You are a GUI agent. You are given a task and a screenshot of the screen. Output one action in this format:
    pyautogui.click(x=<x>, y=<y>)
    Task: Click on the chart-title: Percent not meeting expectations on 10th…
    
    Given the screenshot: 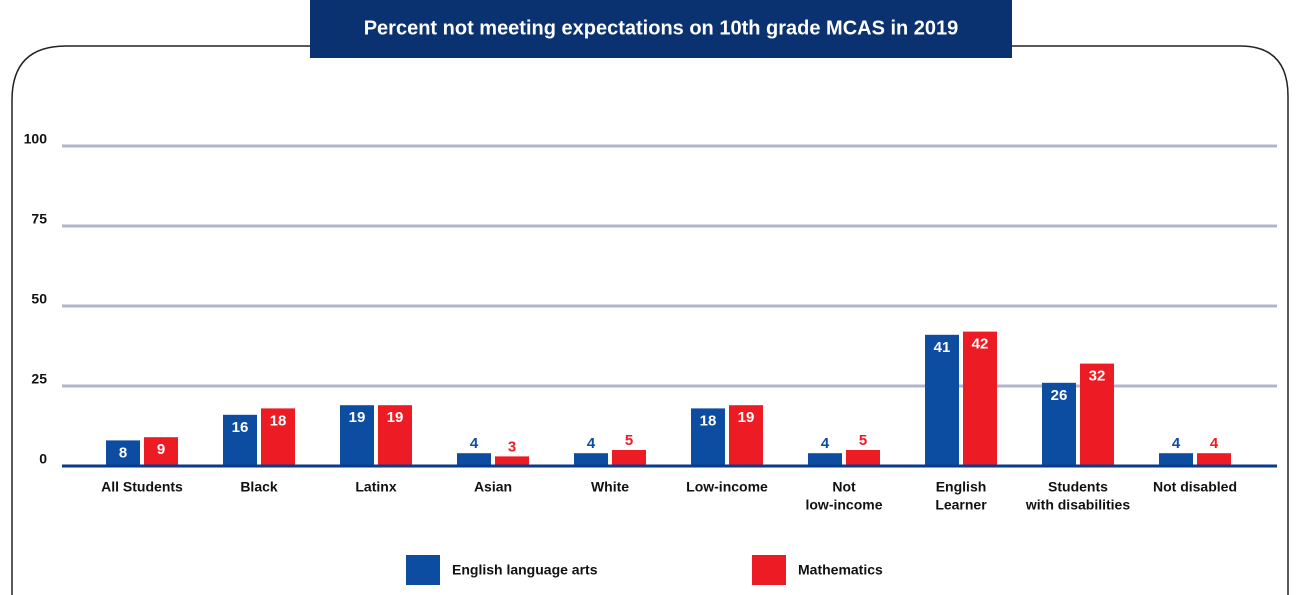 What is the action you would take?
    pyautogui.click(x=661, y=28)
    